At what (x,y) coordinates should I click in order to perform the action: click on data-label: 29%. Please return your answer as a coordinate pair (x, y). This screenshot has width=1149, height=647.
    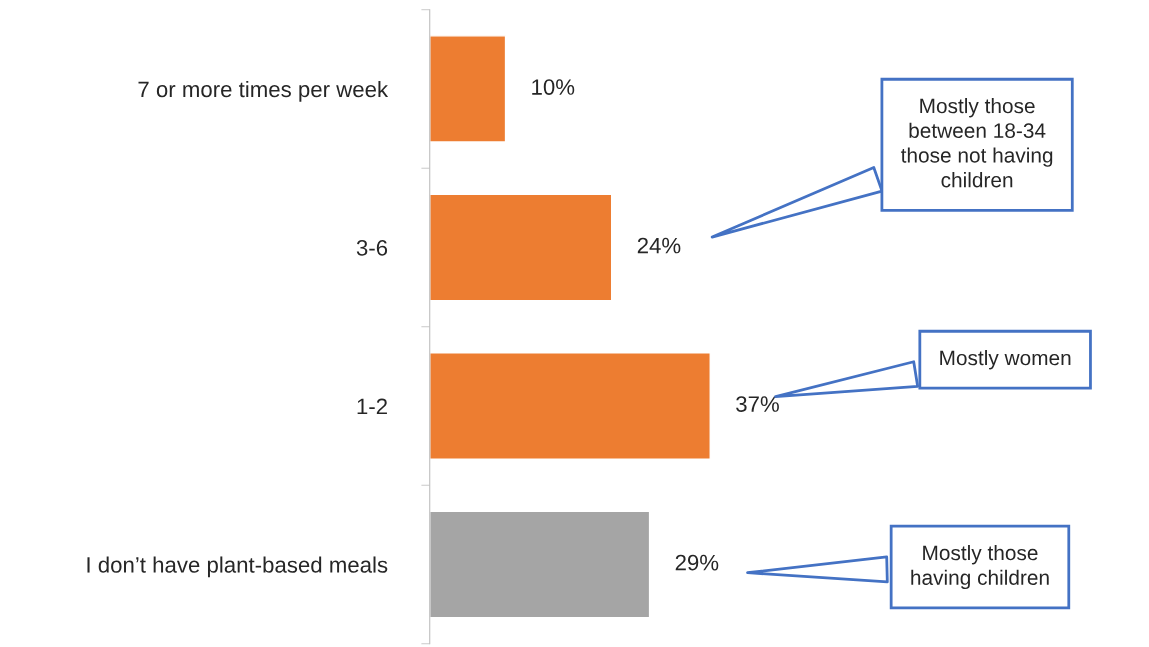
    Looking at the image, I should click on (697, 562).